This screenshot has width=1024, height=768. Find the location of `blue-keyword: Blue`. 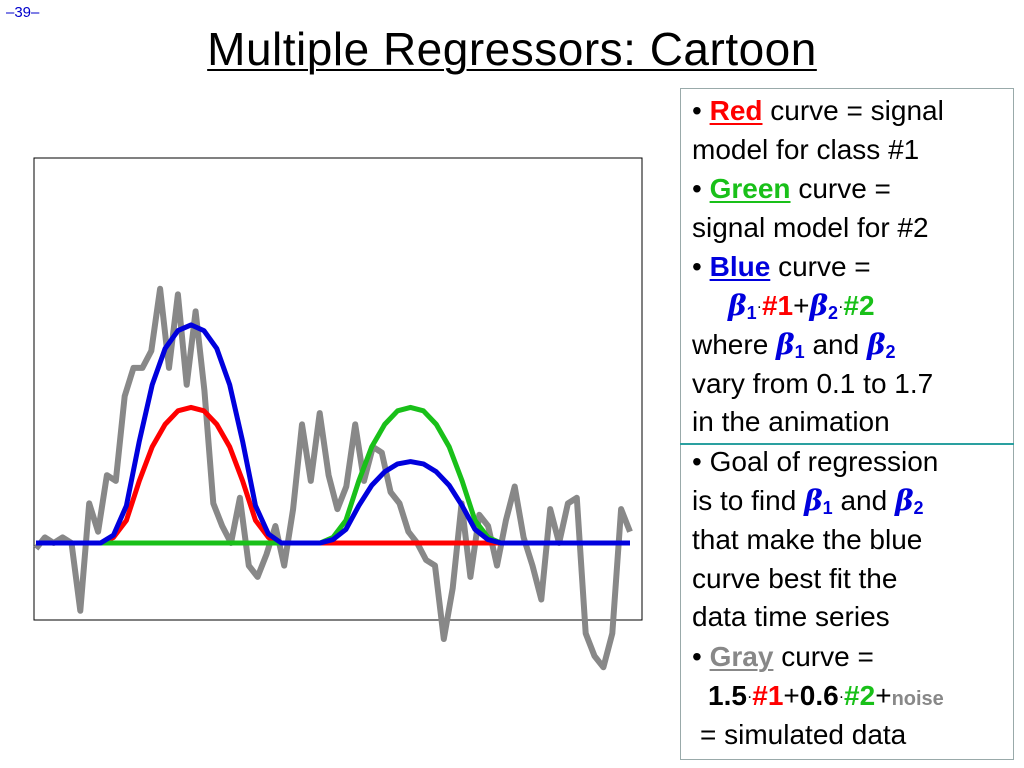

blue-keyword: Blue is located at coordinates (740, 266).